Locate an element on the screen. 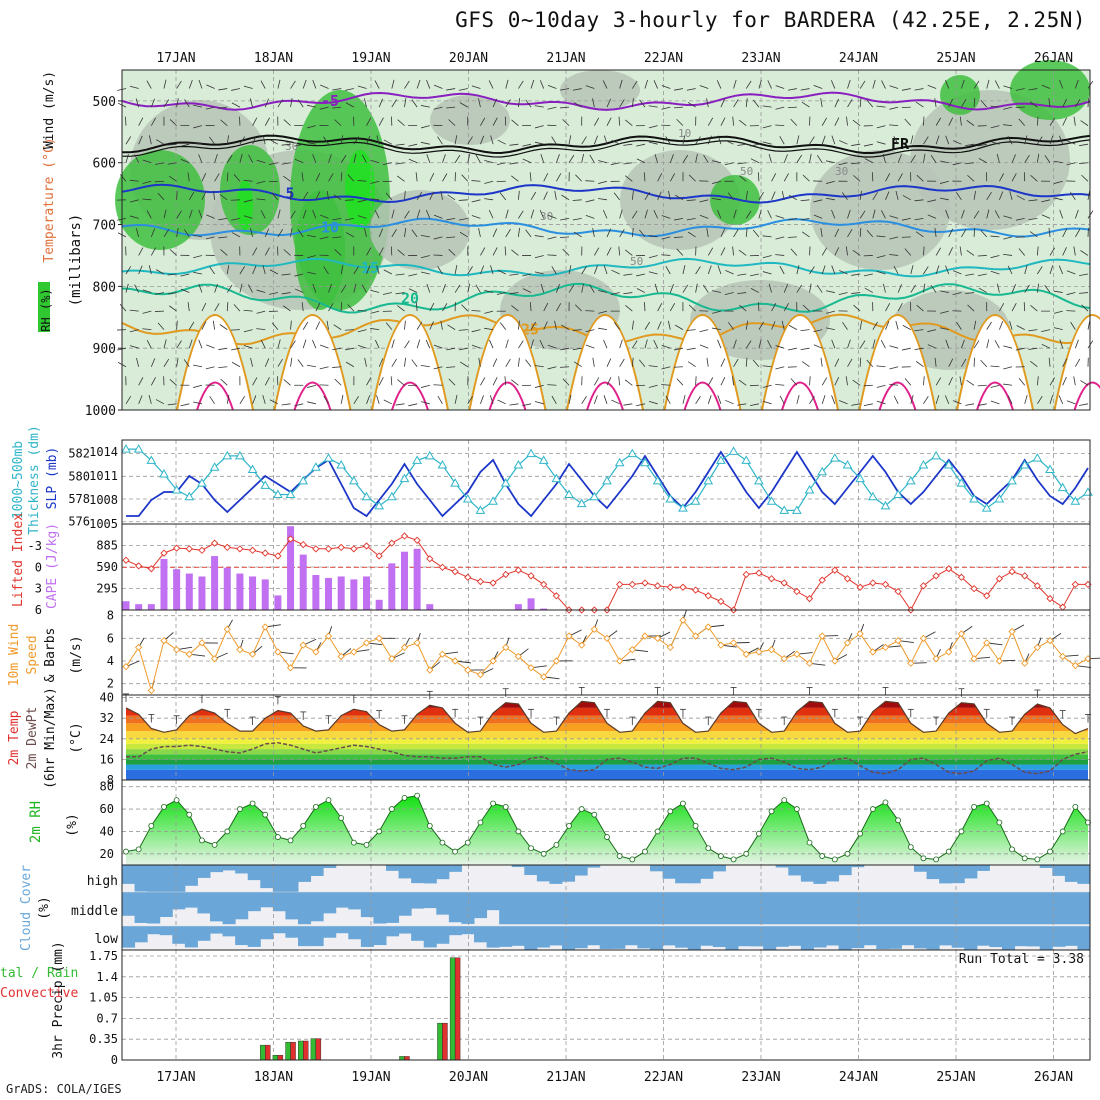  cape-bar is located at coordinates (215, 583).